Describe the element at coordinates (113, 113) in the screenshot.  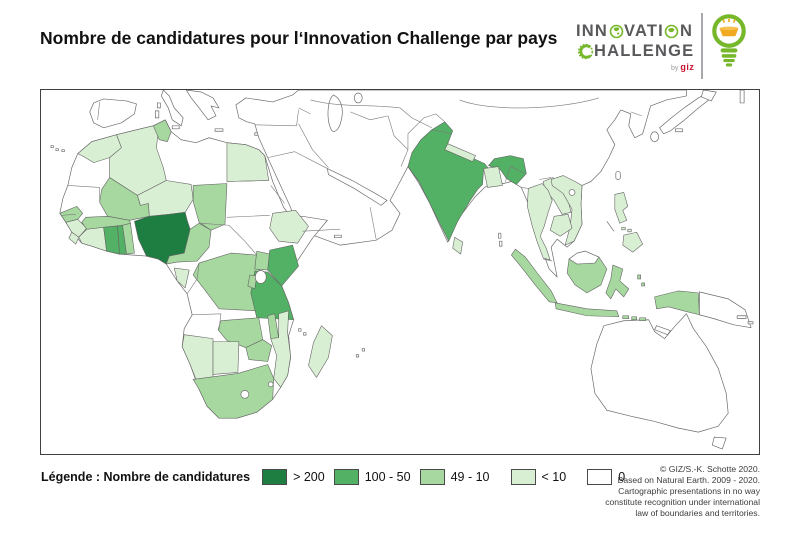
I see `iberia` at that location.